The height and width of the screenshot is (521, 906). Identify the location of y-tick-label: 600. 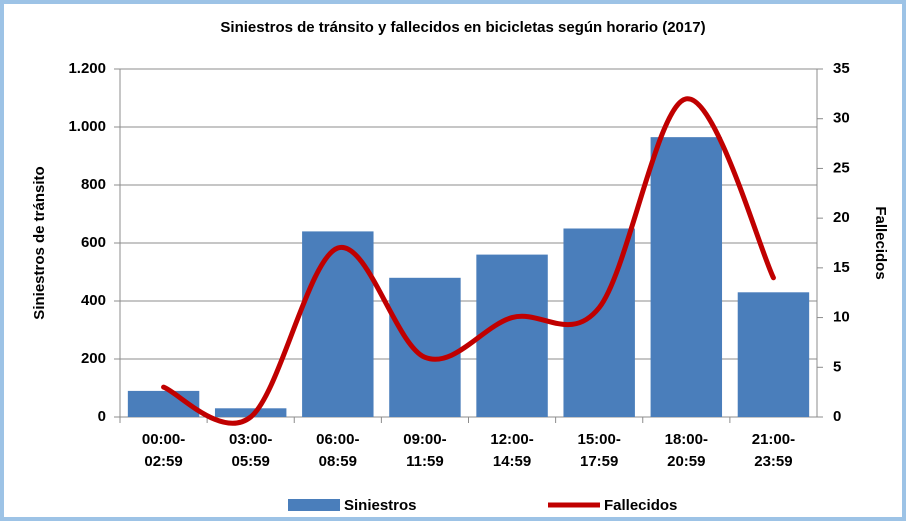
(93, 242).